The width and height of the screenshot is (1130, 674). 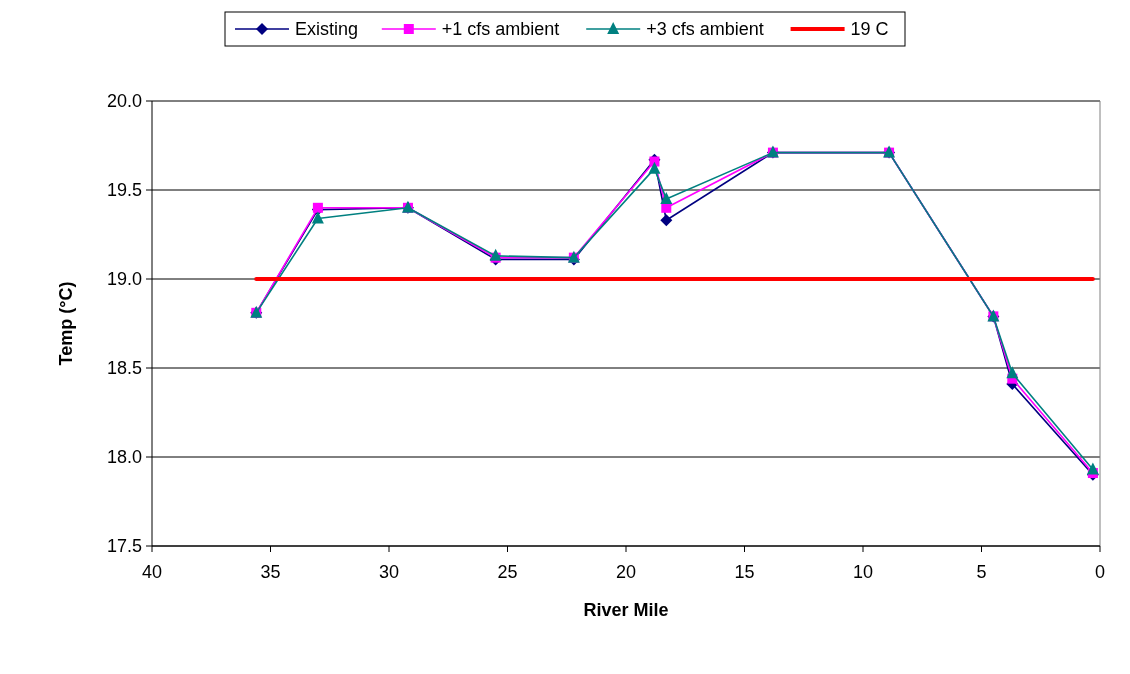 I want to click on y-tick-label: 18.5, so click(x=124, y=368).